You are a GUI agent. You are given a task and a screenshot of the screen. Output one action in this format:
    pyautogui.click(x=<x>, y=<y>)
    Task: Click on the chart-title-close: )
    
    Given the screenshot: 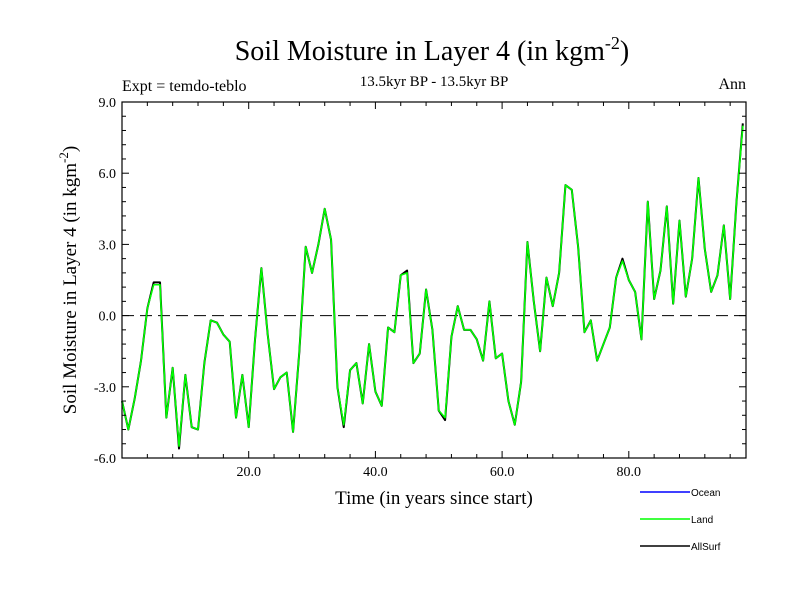 What is the action you would take?
    pyautogui.click(x=624, y=51)
    